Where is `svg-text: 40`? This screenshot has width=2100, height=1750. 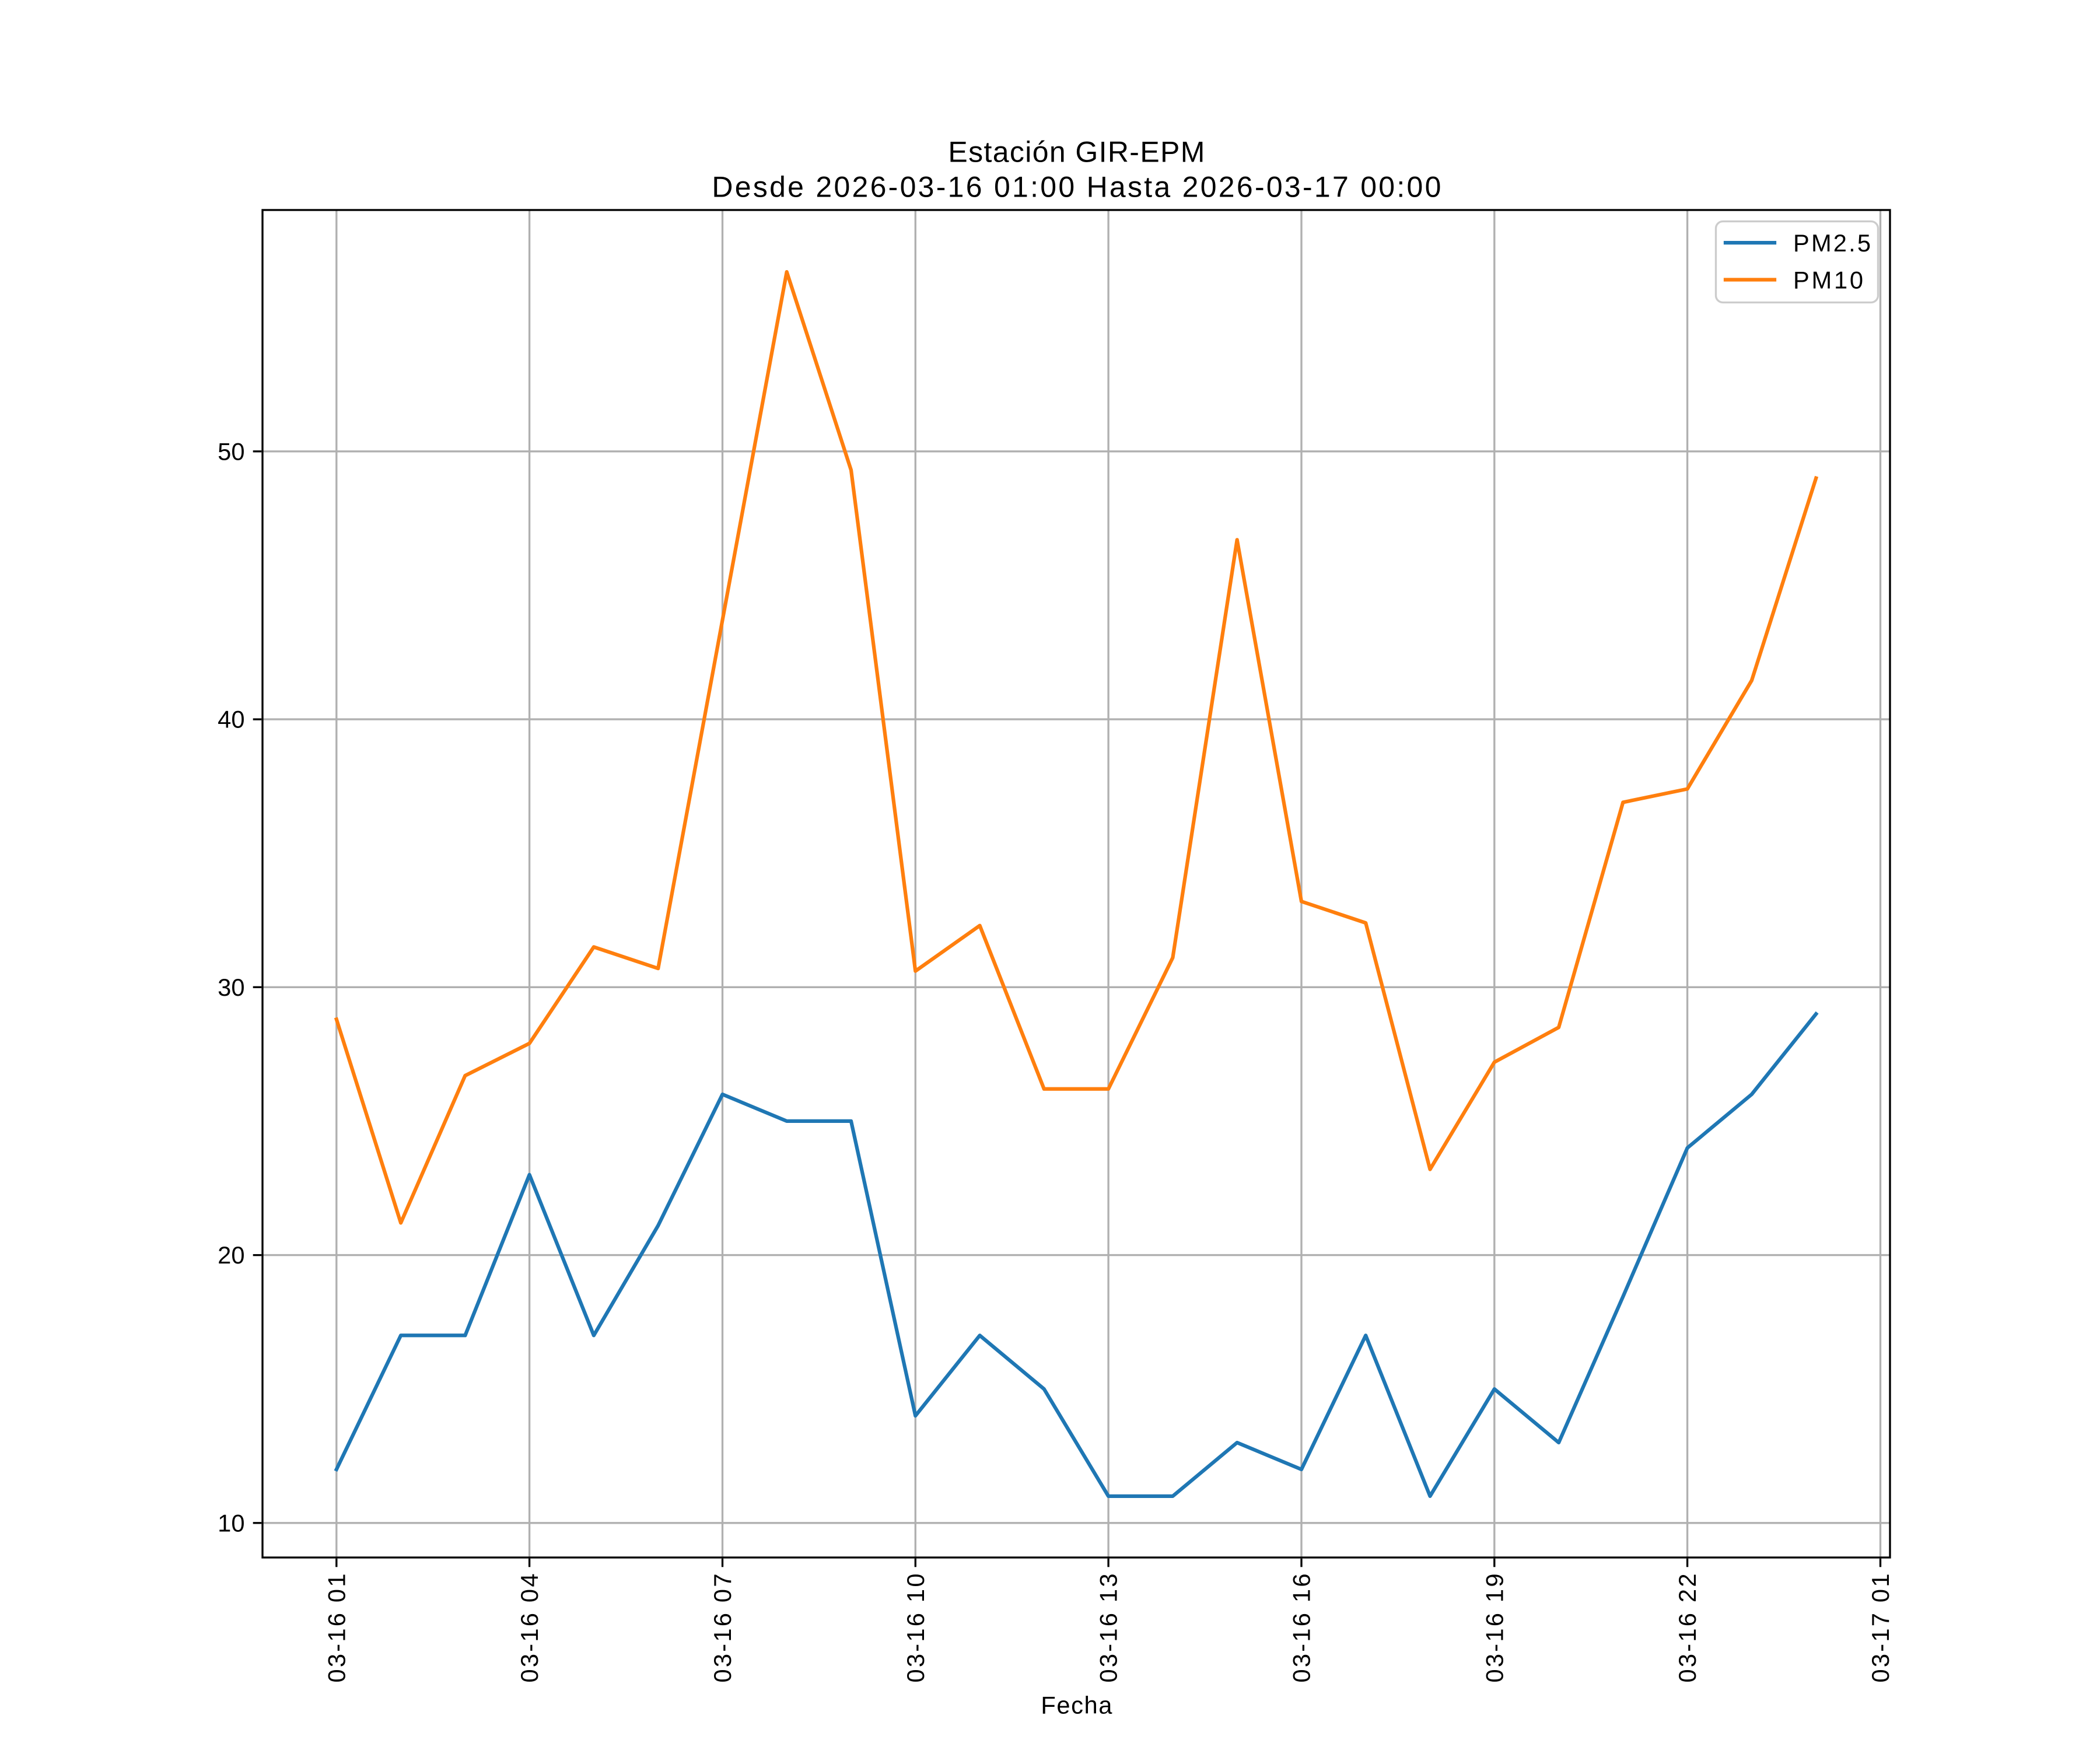 svg-text: 40 is located at coordinates (231, 719).